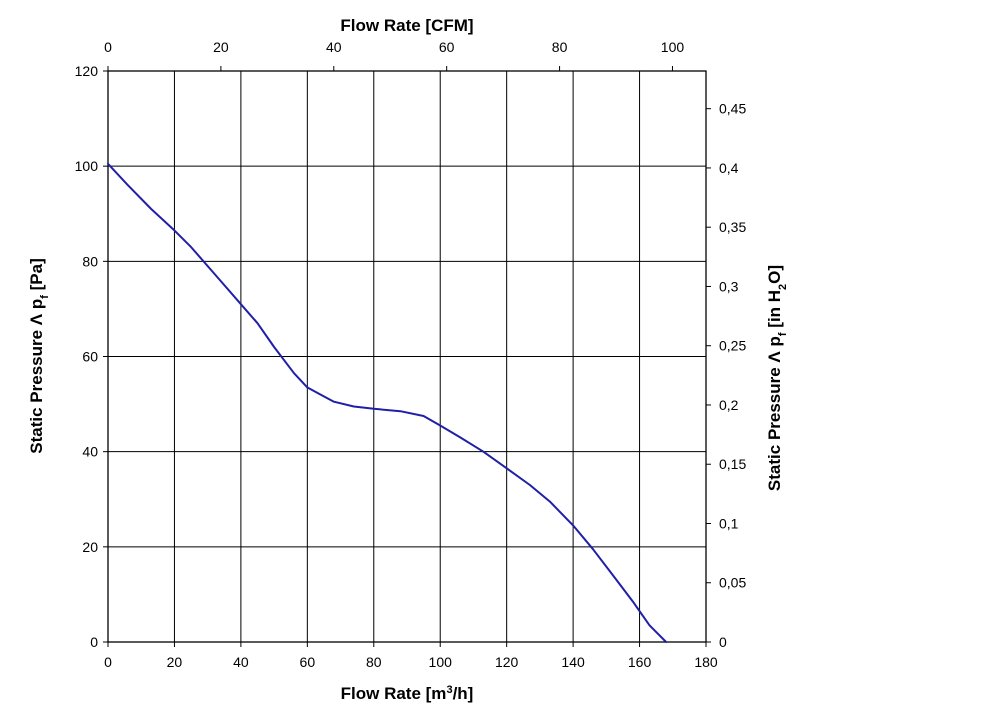 The width and height of the screenshot is (1000, 727). I want to click on right-axis-title-sub2: 2, so click(783, 287).